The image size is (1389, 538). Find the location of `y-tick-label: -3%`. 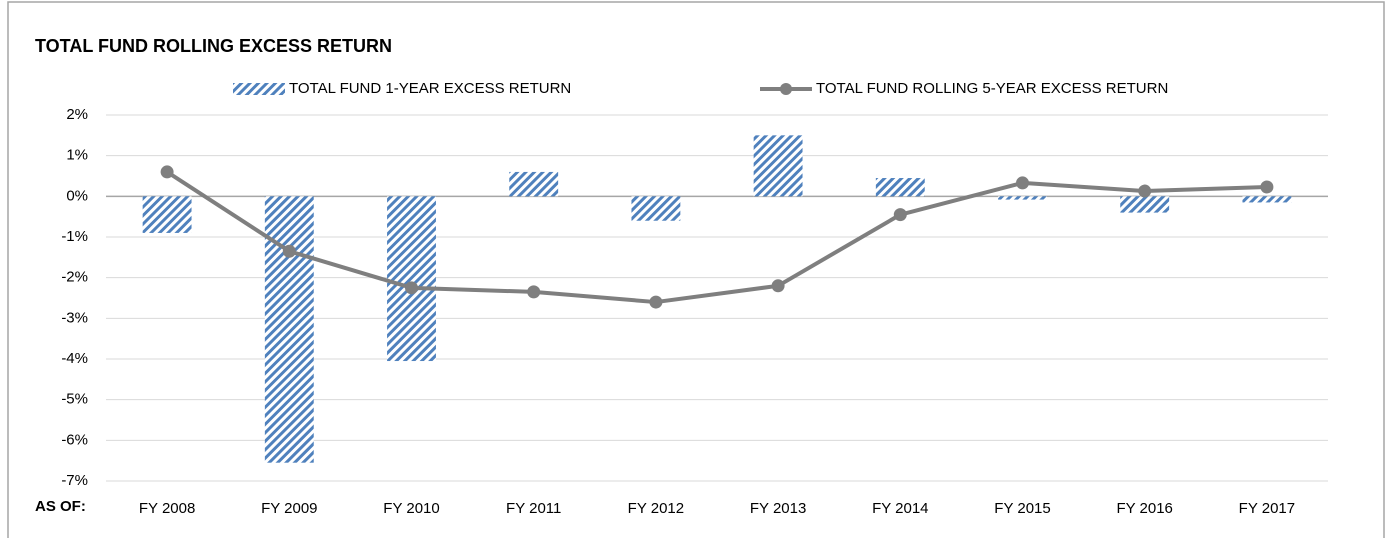

y-tick-label: -3% is located at coordinates (74, 317).